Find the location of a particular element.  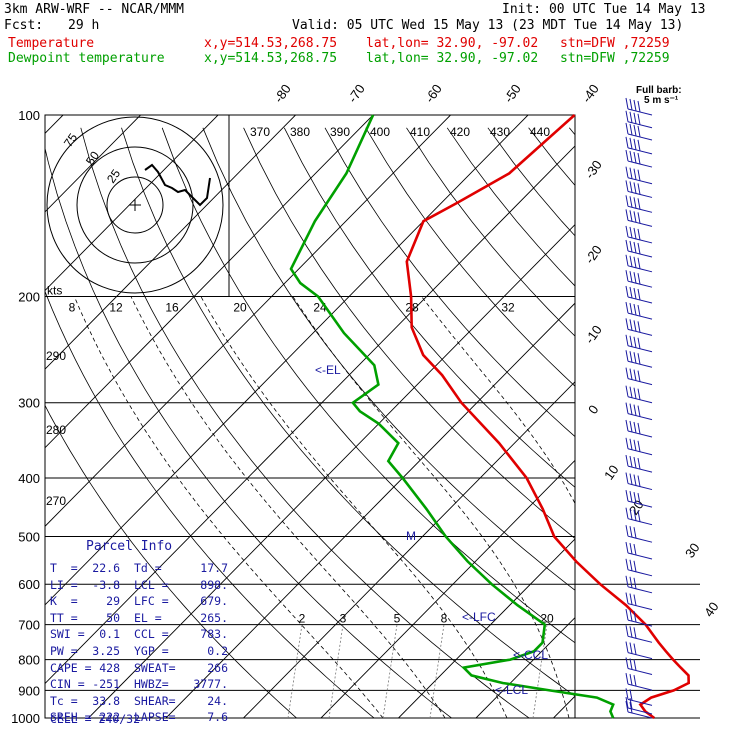

temperature-label-30: 30 is located at coordinates (692, 550).